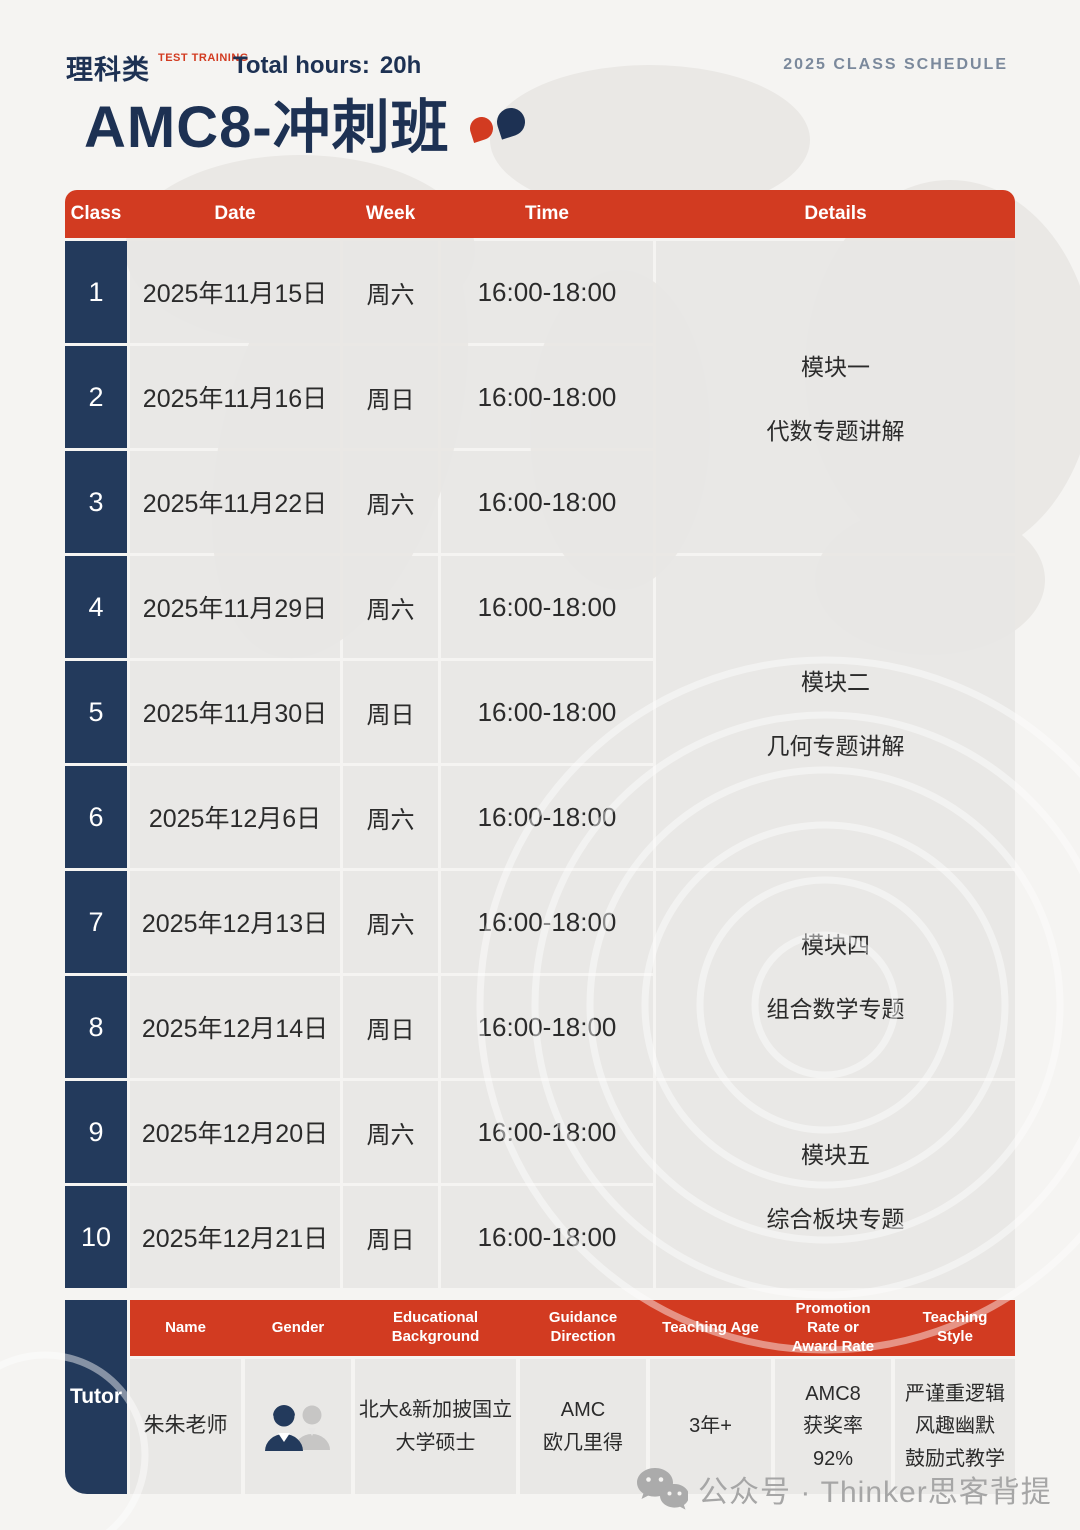 The image size is (1080, 1530). Describe the element at coordinates (96, 502) in the screenshot. I see `class-number-cell: 3` at that location.